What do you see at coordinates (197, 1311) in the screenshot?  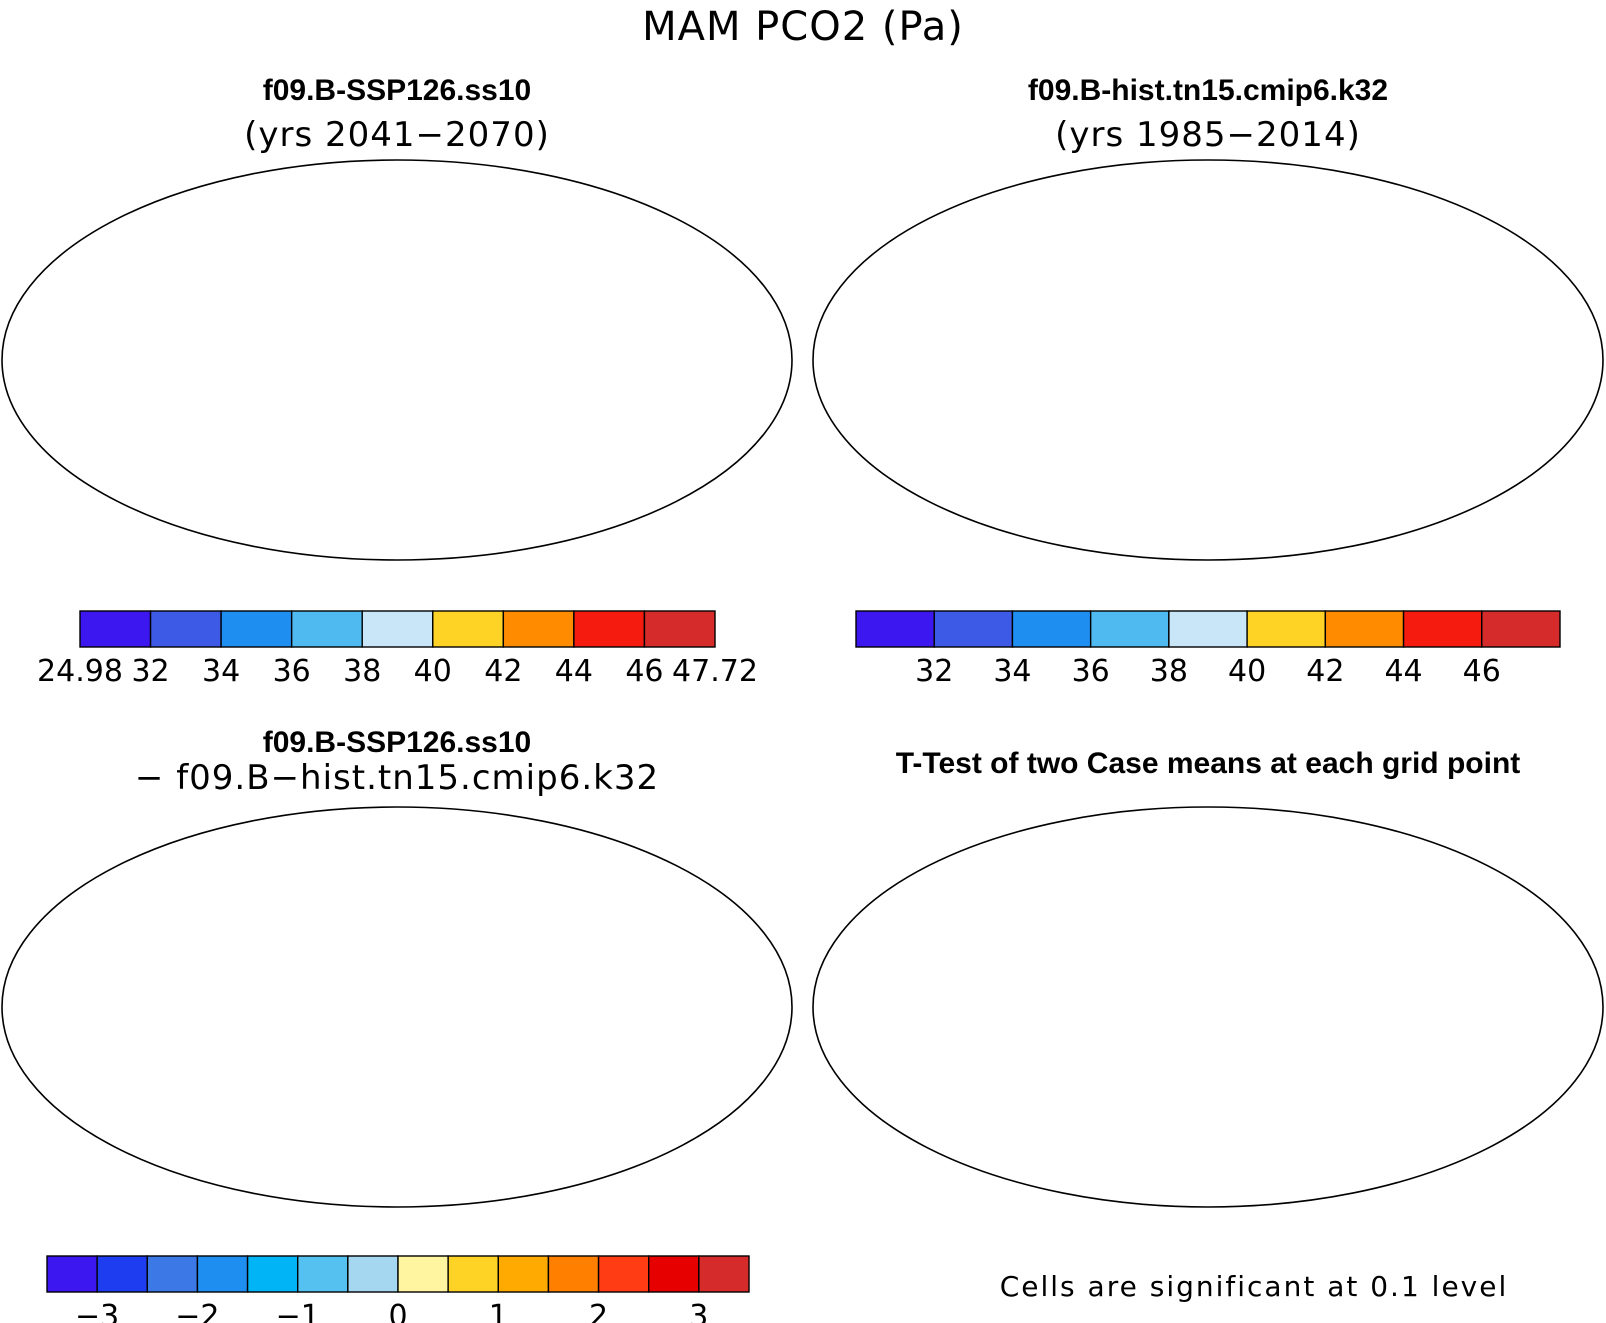 I see `colorbar-label: −2` at bounding box center [197, 1311].